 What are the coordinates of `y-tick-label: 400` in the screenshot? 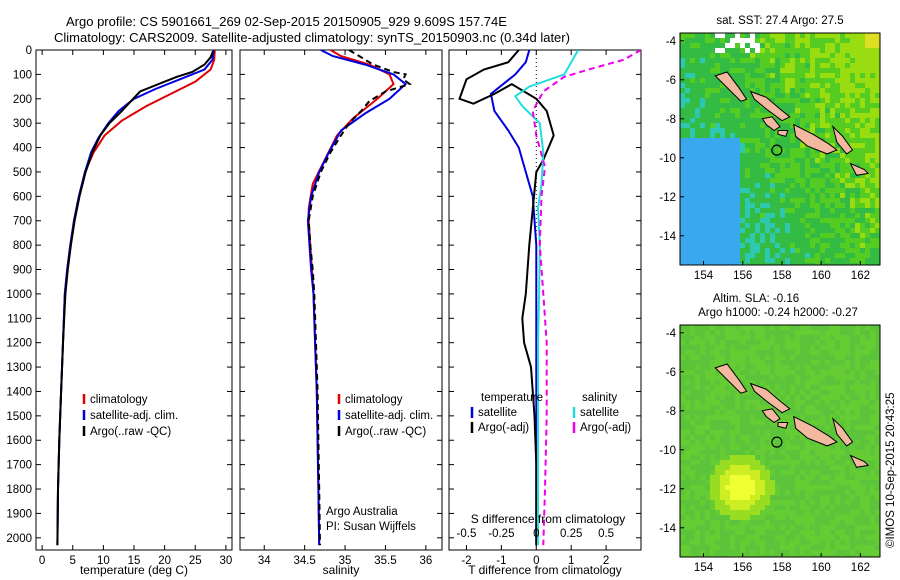 It's located at (22, 149).